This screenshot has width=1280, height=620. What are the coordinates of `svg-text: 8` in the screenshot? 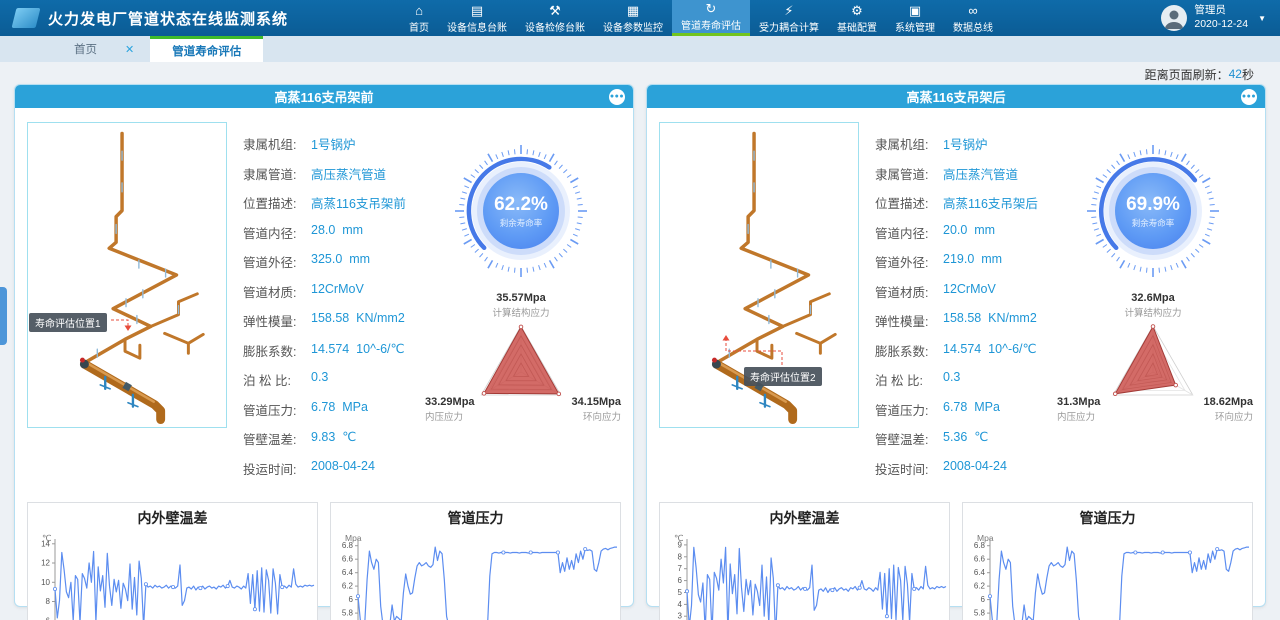 It's located at (680, 556).